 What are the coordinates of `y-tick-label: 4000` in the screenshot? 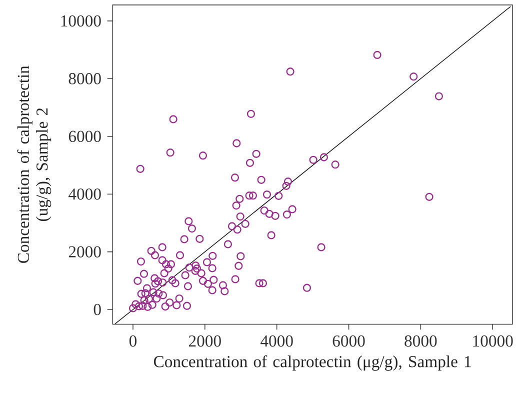 It's located at (84, 194).